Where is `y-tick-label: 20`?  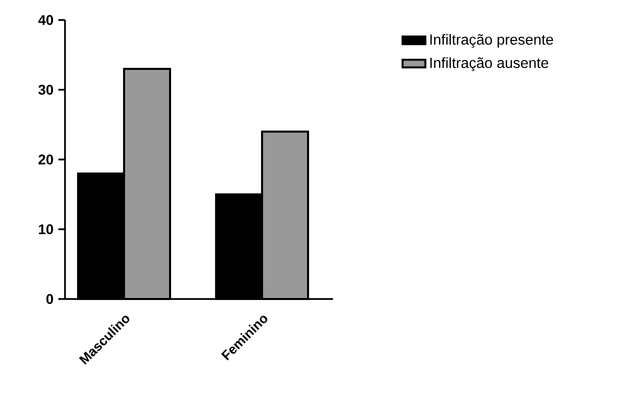
y-tick-label: 20 is located at coordinates (46, 159).